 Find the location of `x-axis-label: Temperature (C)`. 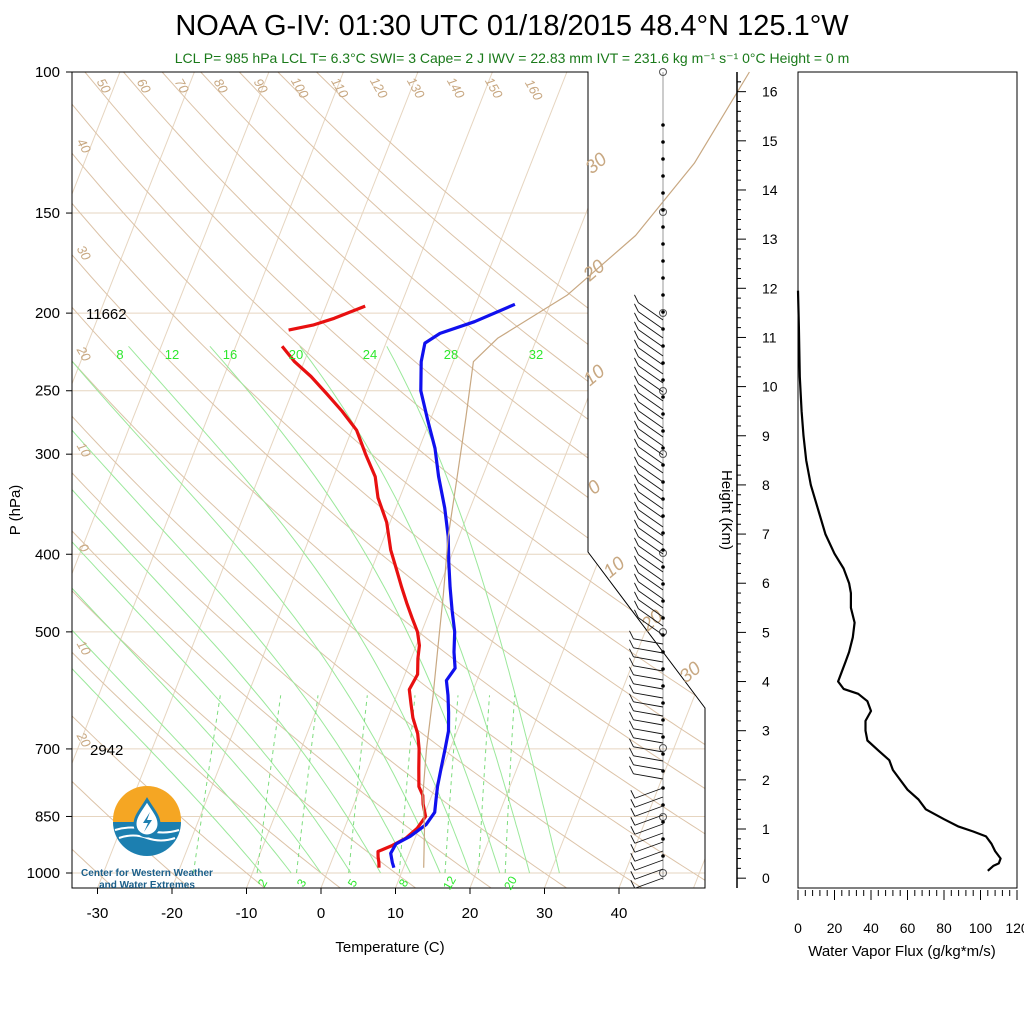

x-axis-label: Temperature (C) is located at coordinates (389, 947).